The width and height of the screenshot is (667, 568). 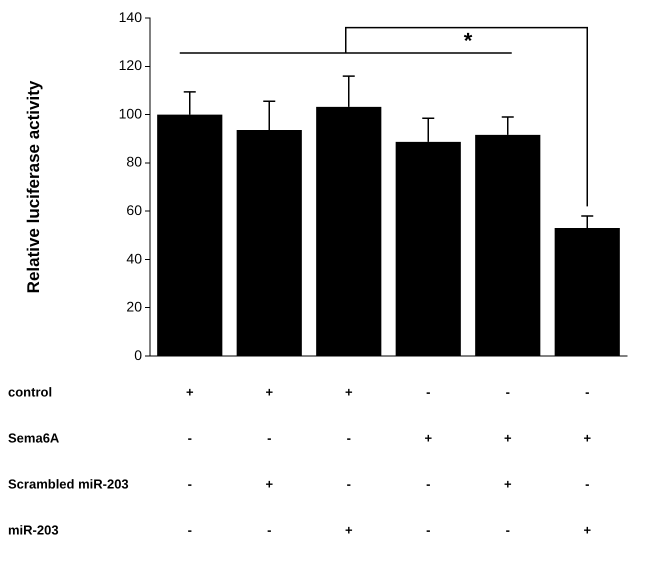 I want to click on y-axis-title: Relative luciferase activity, so click(x=33, y=187).